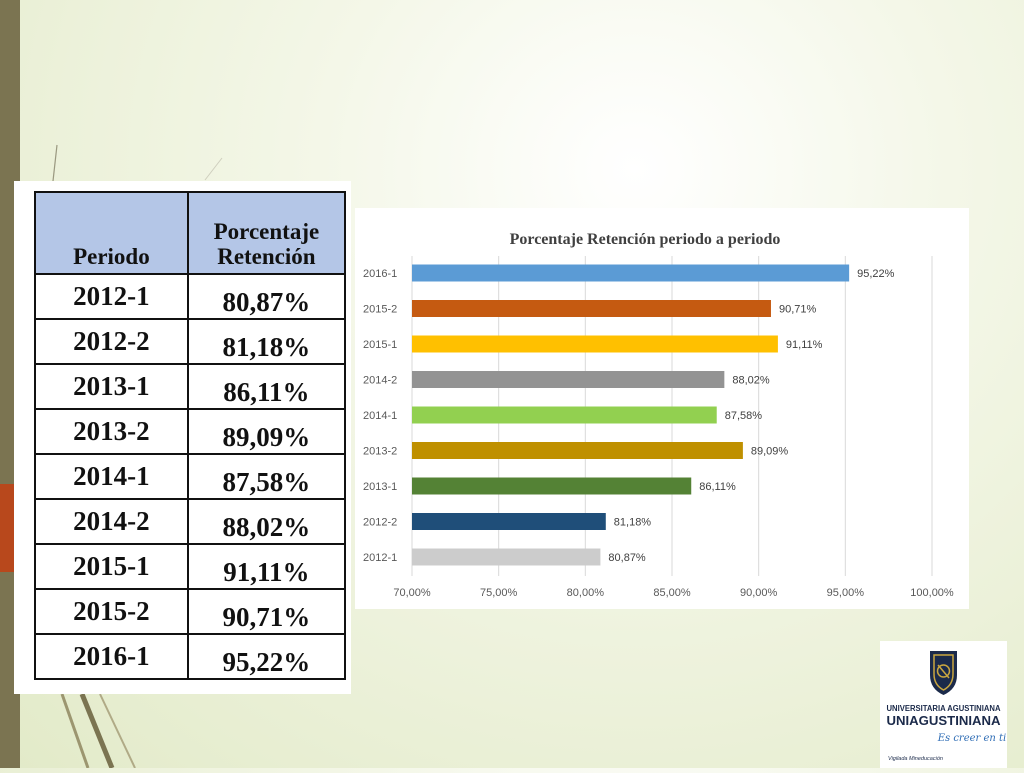  Describe the element at coordinates (7, 528) in the screenshot. I see `left-accent-block` at that location.